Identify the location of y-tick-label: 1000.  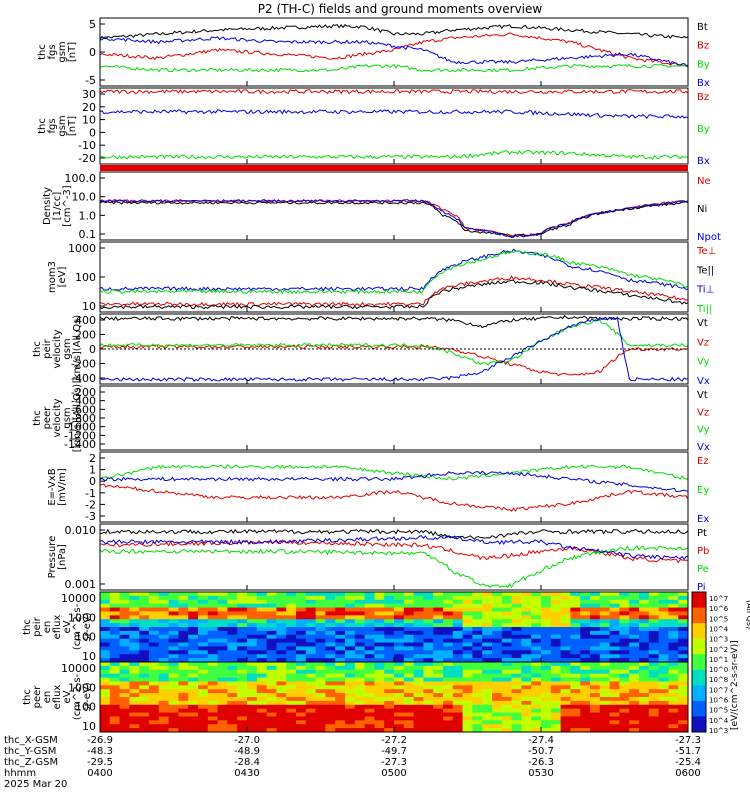
(82, 687).